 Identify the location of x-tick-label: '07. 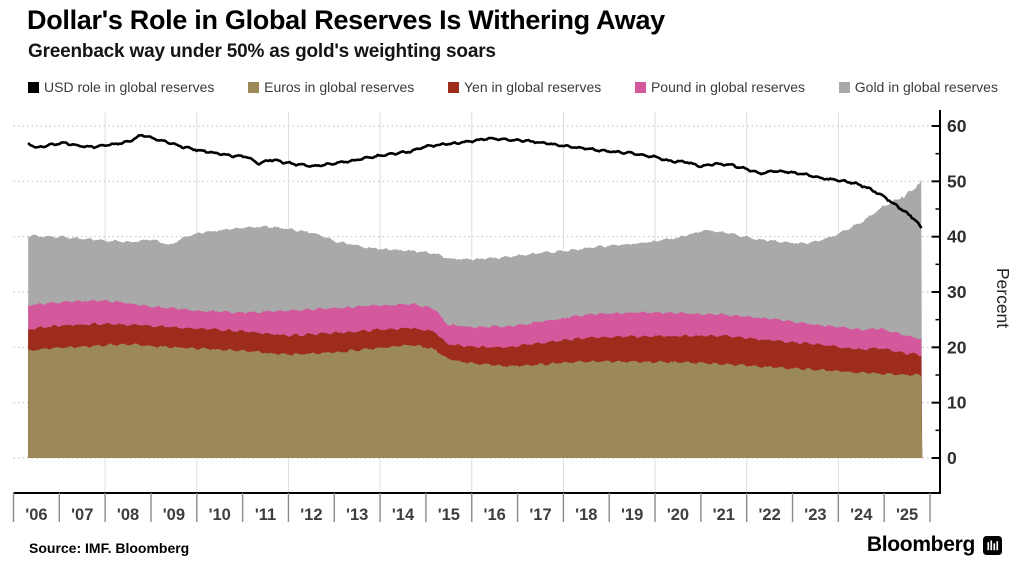
(82, 515).